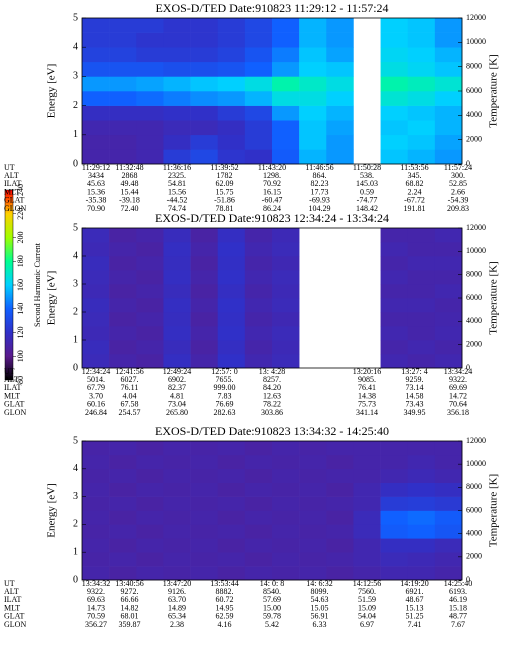 This screenshot has width=505, height=649. I want to click on ephemeris-value: 49.48, so click(130, 183).